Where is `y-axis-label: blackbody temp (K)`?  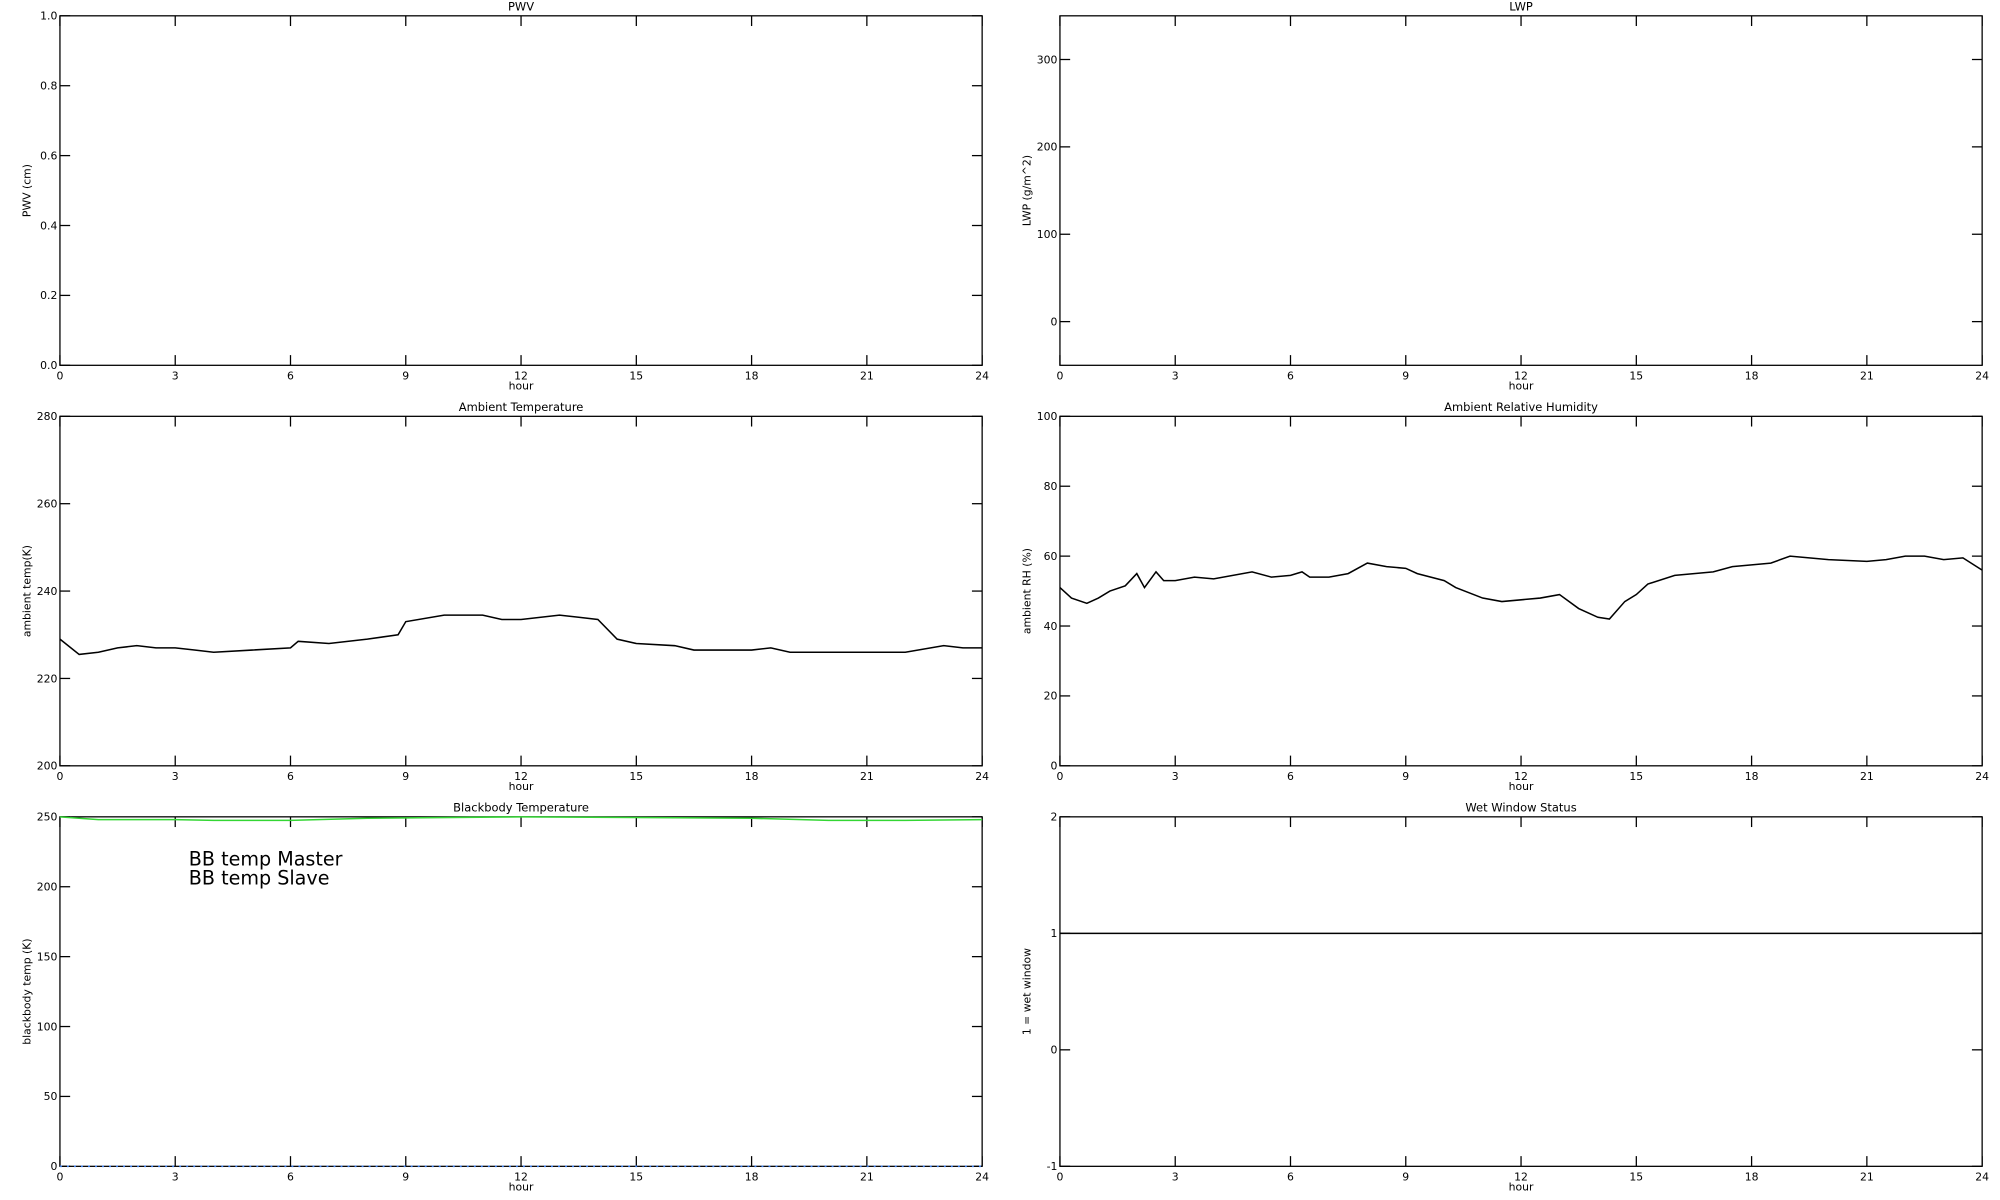 y-axis-label: blackbody temp (K) is located at coordinates (27, 991).